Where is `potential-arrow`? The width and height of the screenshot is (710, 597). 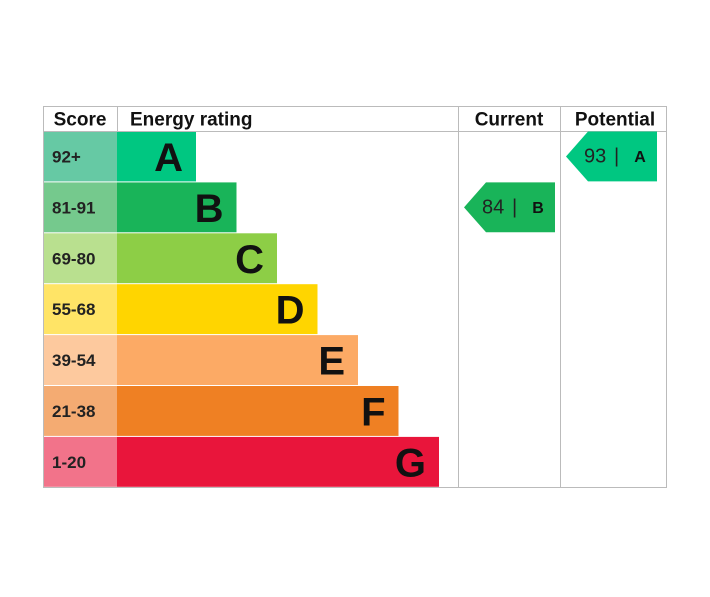
potential-arrow is located at coordinates (611, 156).